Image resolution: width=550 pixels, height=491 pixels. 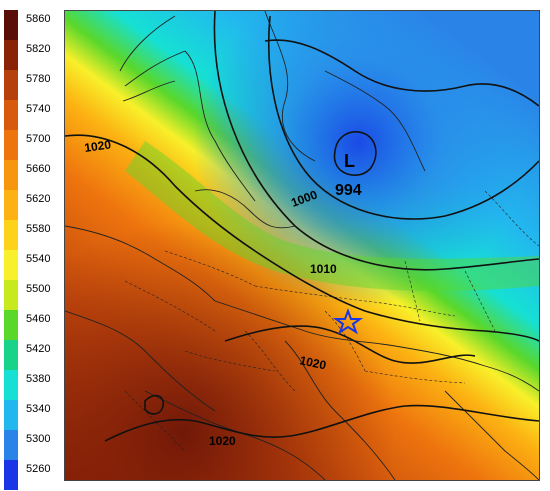 What do you see at coordinates (38, 199) in the screenshot?
I see `legend-label-5620: 5620` at bounding box center [38, 199].